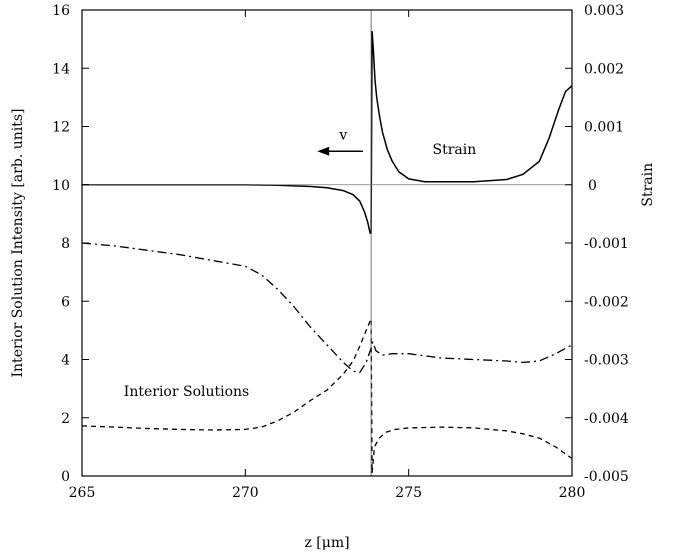  I want to click on y-right-tick-label: -0.002, so click(606, 302).